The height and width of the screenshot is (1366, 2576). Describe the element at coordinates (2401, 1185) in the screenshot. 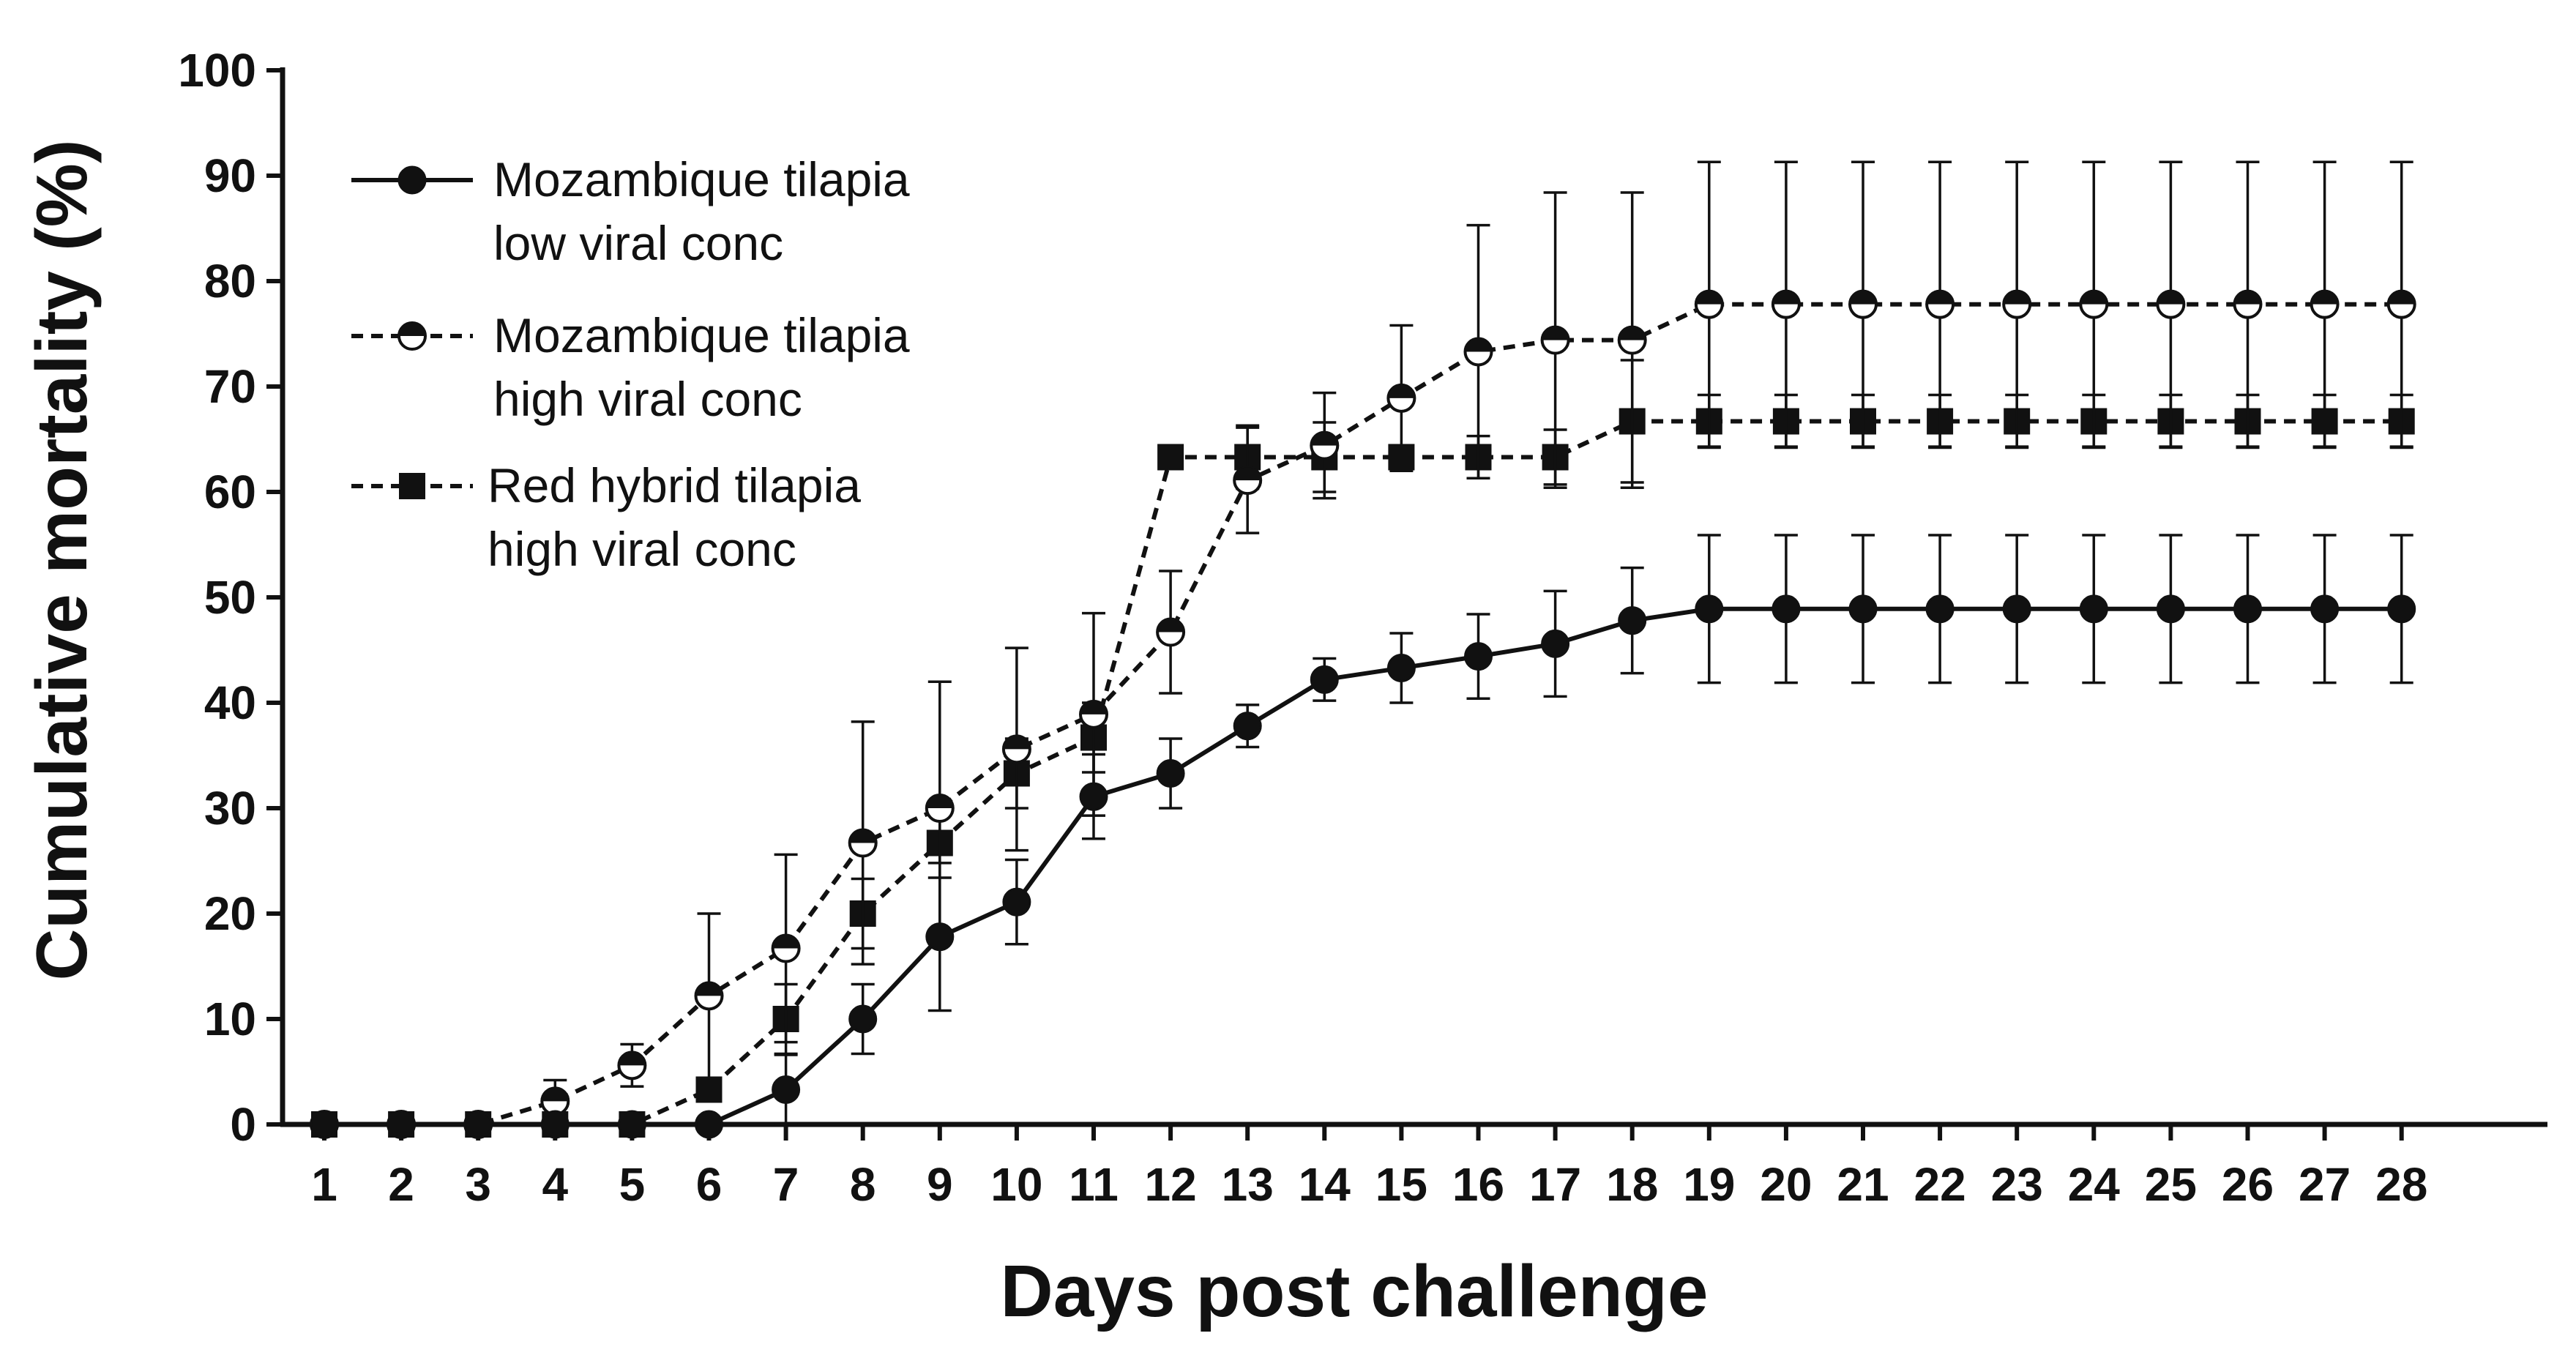

I see `x-tick-label: 28` at that location.